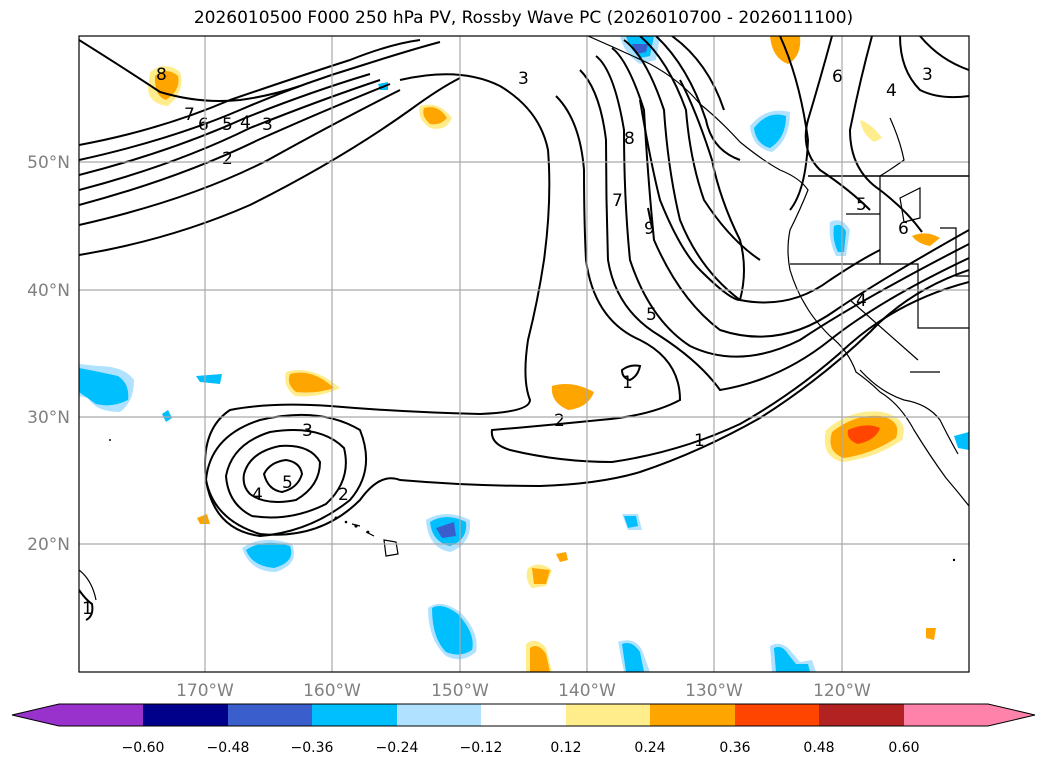 The width and height of the screenshot is (1047, 765). What do you see at coordinates (48, 163) in the screenshot?
I see `lat-label: 50°N` at bounding box center [48, 163].